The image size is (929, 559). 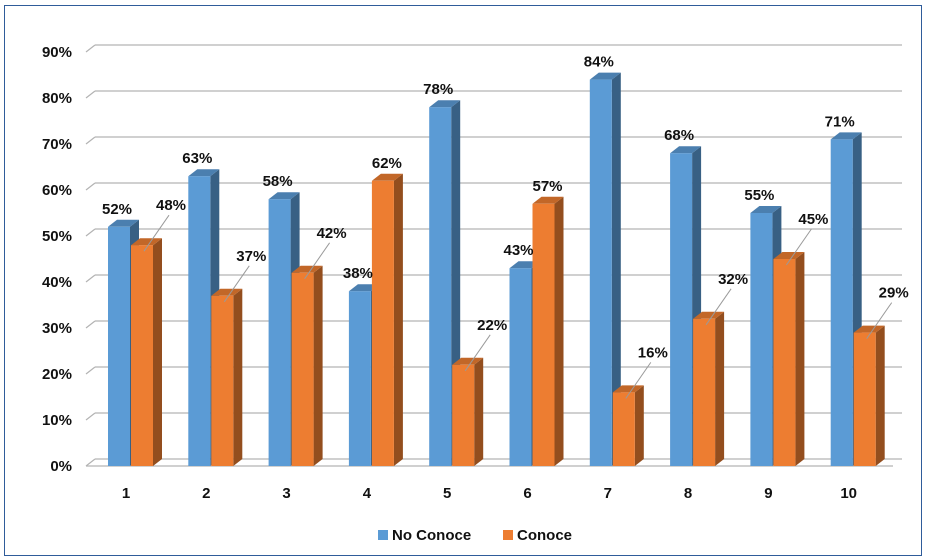 What do you see at coordinates (57, 282) in the screenshot?
I see `y-tick-label: 40%` at bounding box center [57, 282].